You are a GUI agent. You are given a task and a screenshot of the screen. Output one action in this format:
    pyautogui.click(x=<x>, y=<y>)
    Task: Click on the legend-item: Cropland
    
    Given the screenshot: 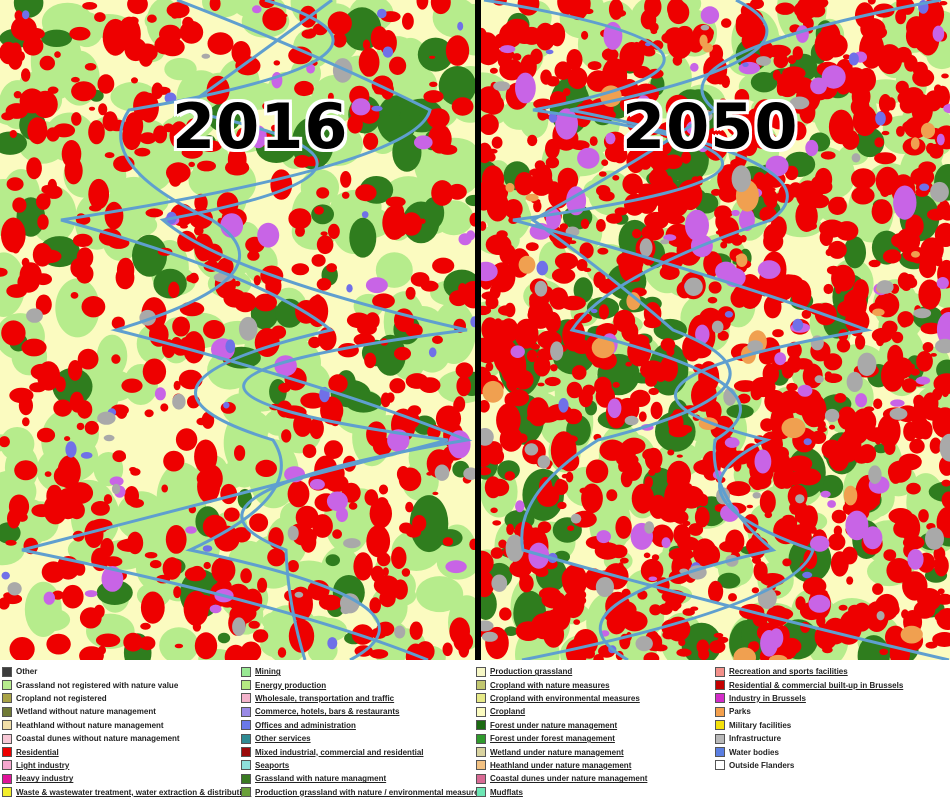 What is the action you would take?
    pyautogui.click(x=561, y=711)
    